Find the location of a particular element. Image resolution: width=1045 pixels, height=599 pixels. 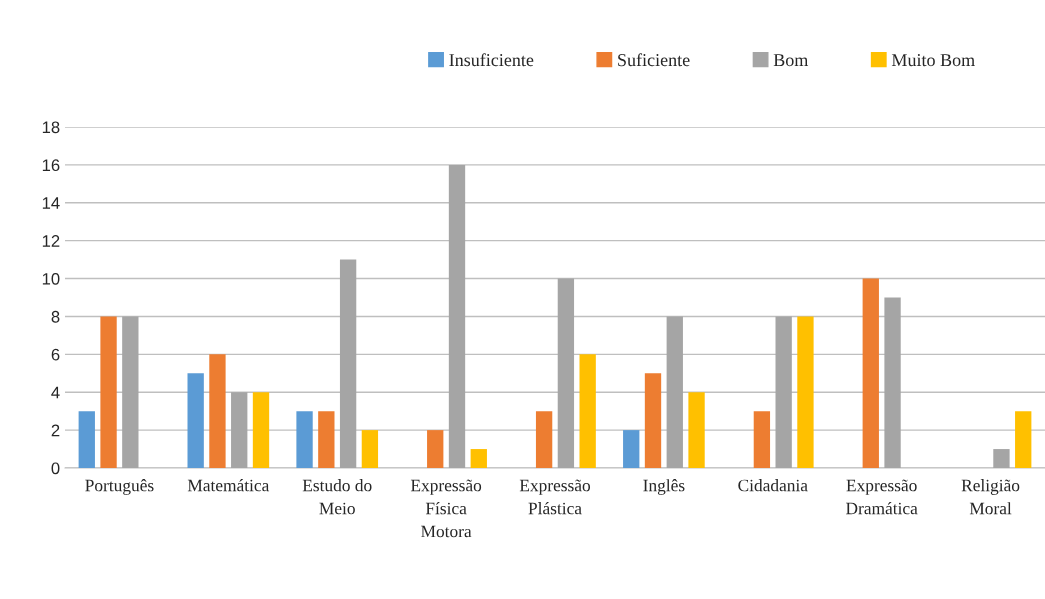

x-tick-label: Cidadania is located at coordinates (773, 485).